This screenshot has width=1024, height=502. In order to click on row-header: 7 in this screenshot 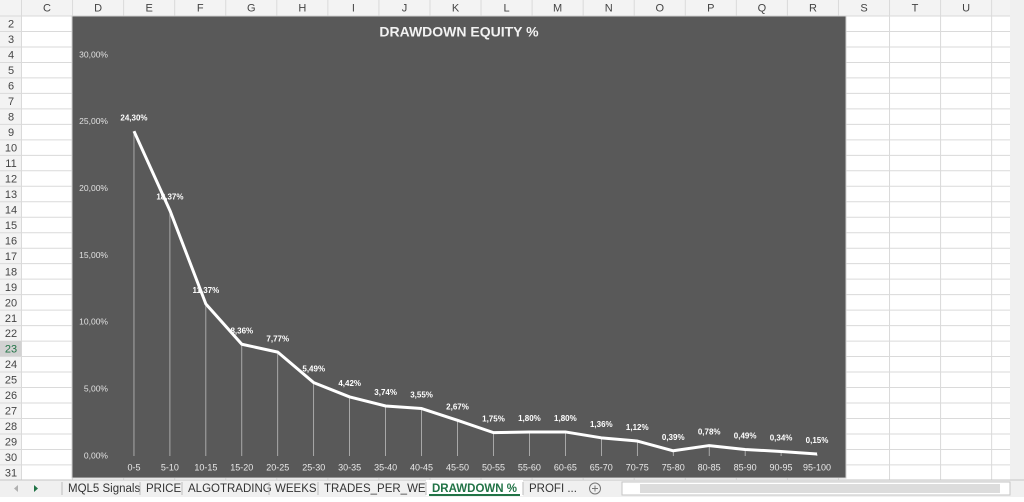, I will do `click(11, 102)`.